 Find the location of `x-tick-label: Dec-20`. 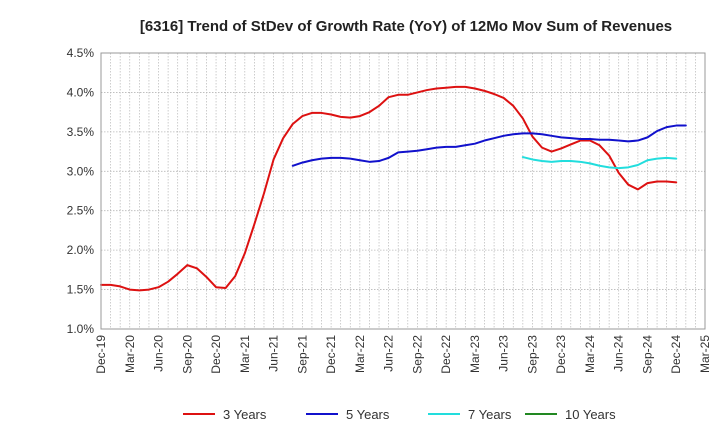

x-tick-label: Dec-20 is located at coordinates (216, 354).